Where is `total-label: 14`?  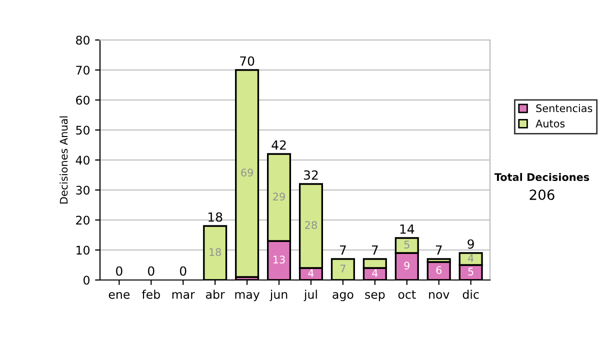
total-label: 14 is located at coordinates (407, 229).